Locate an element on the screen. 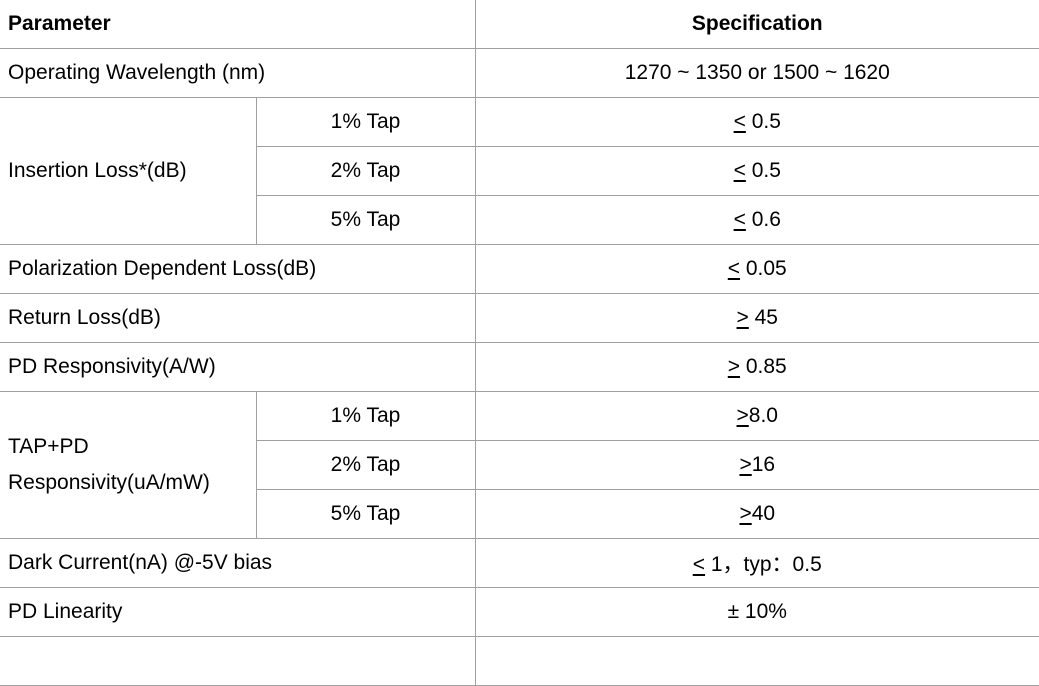 This screenshot has width=1039, height=686. spec-pd-responsivity: > 0.85 is located at coordinates (756, 367).